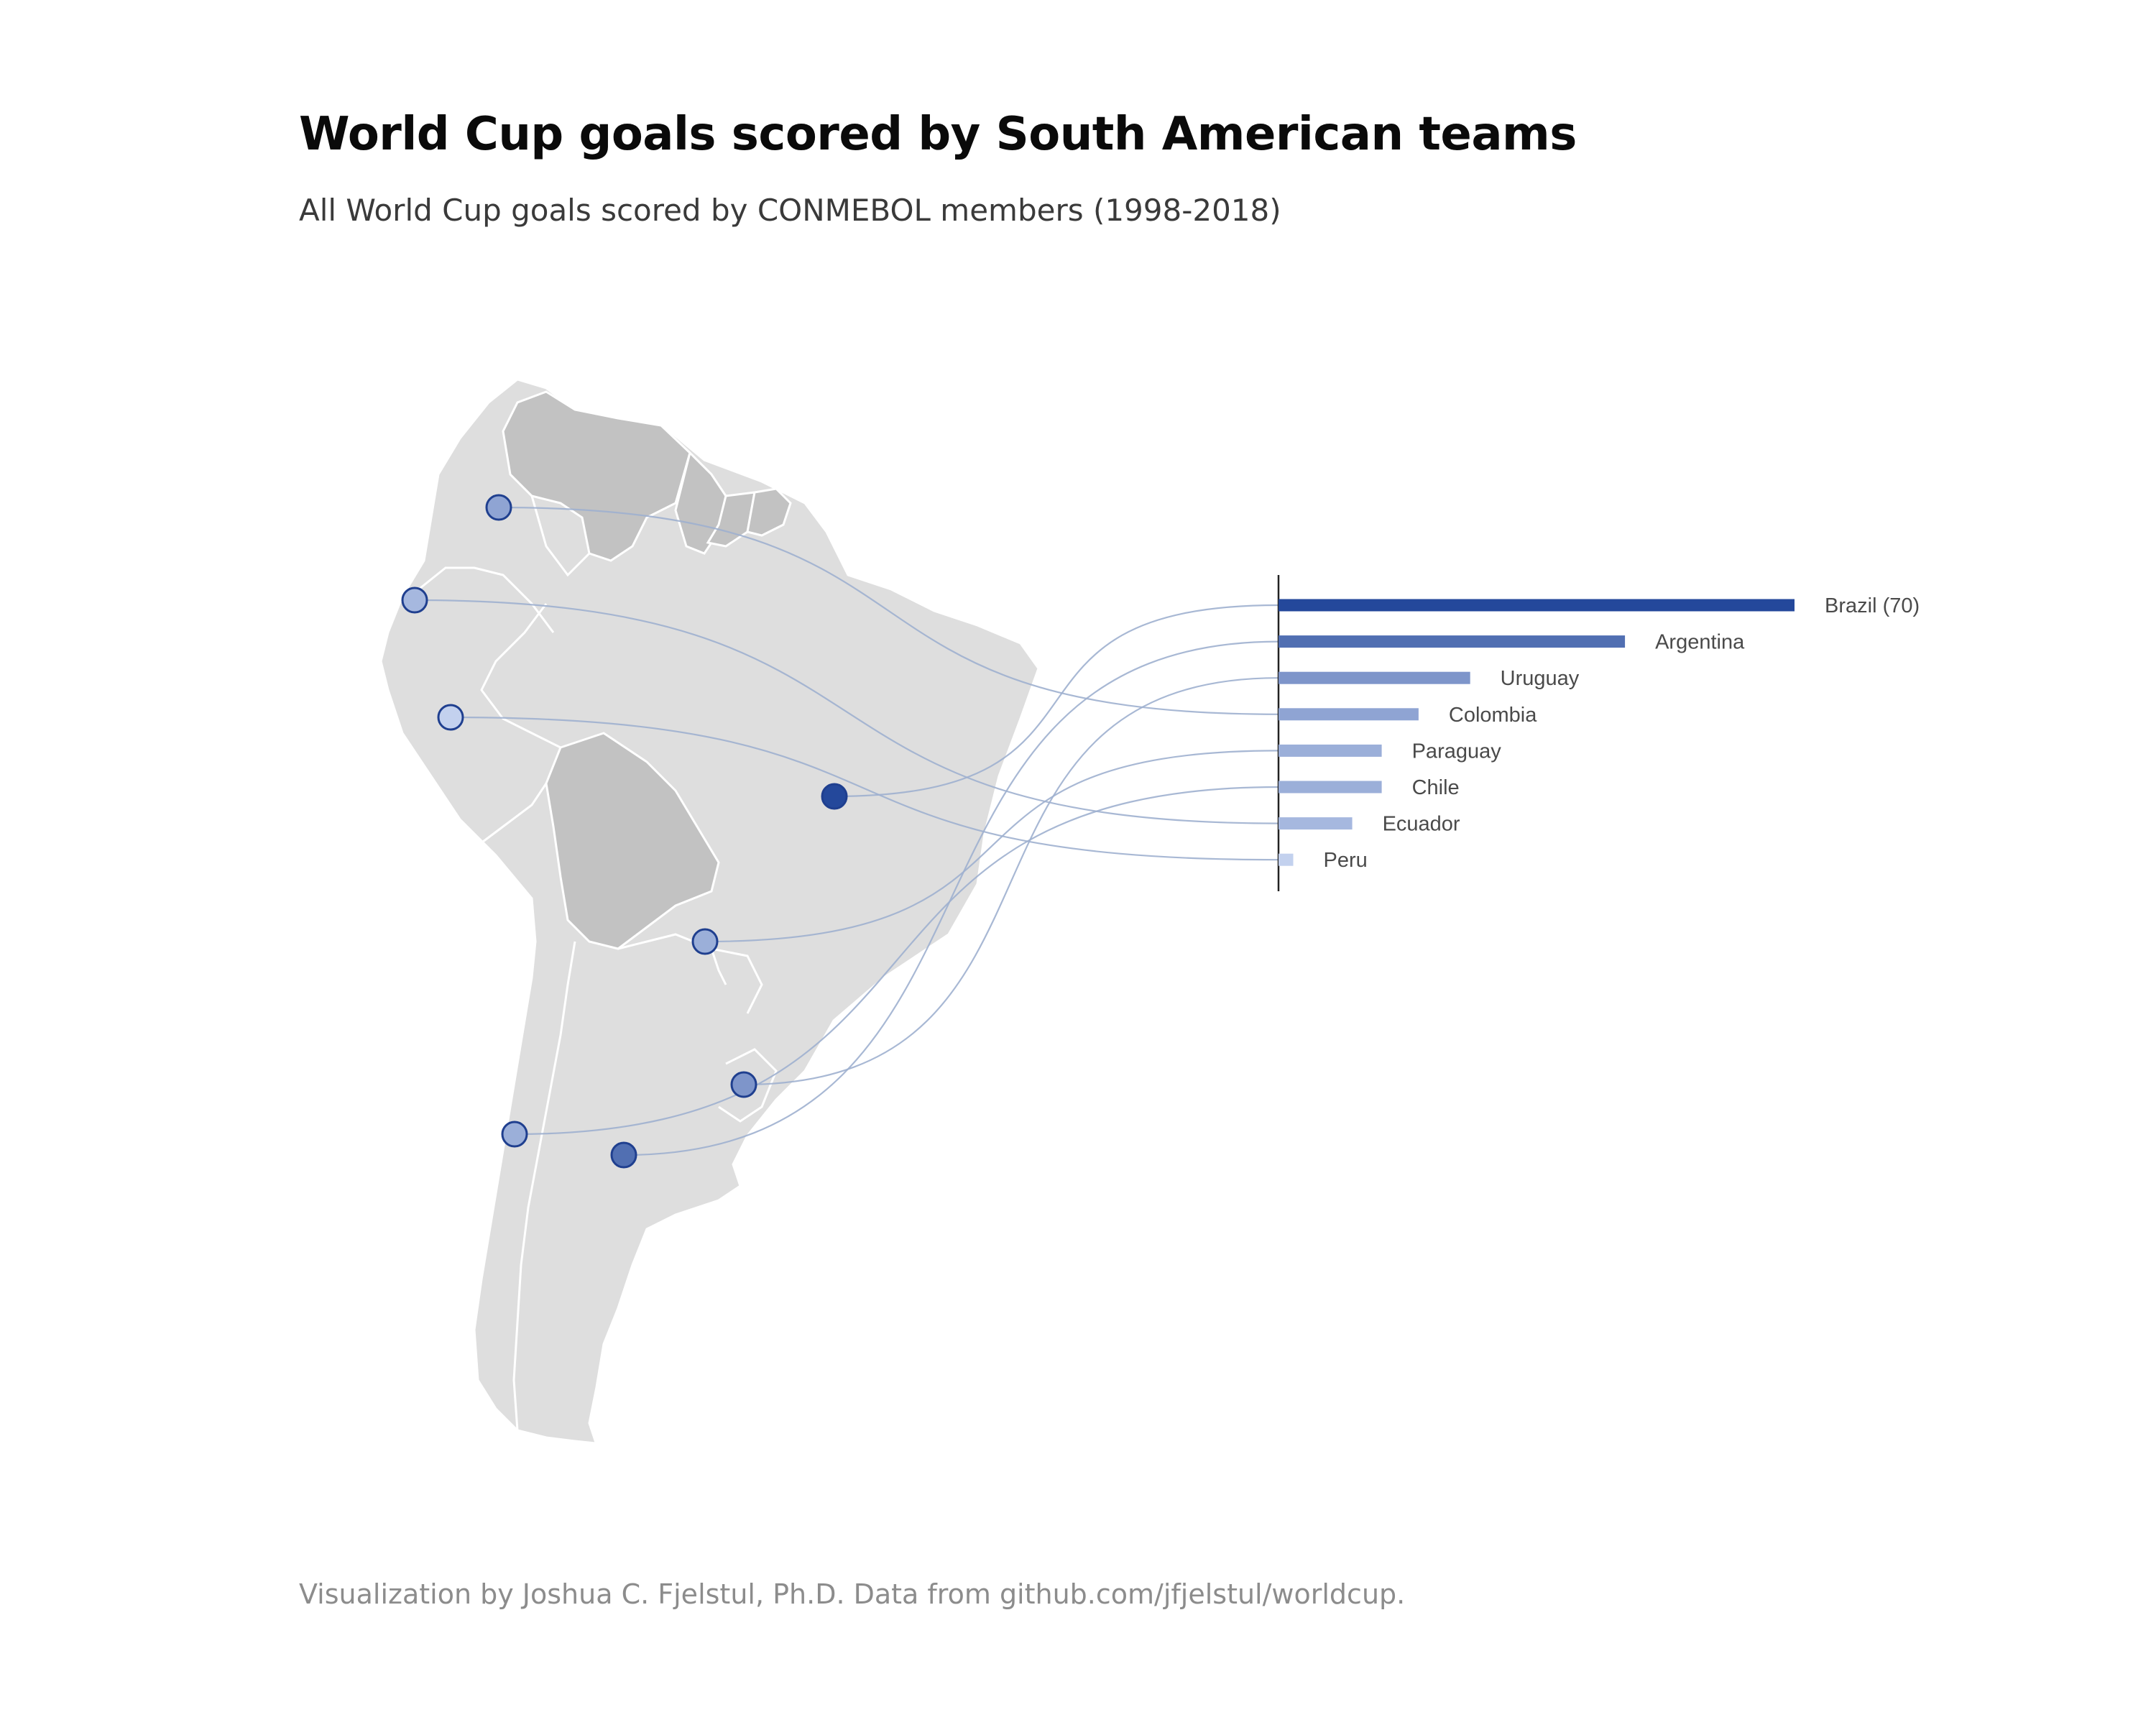 The width and height of the screenshot is (2156, 1725). Describe the element at coordinates (1700, 642) in the screenshot. I see `bar-label-argentina: Argentina` at that location.